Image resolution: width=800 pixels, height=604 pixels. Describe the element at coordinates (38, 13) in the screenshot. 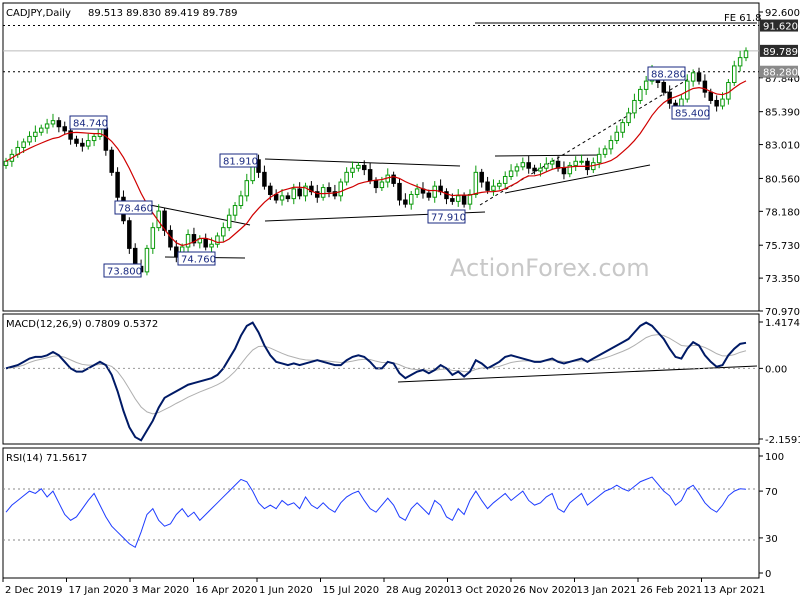

I see `price-title: CADJPY,Daily` at that location.